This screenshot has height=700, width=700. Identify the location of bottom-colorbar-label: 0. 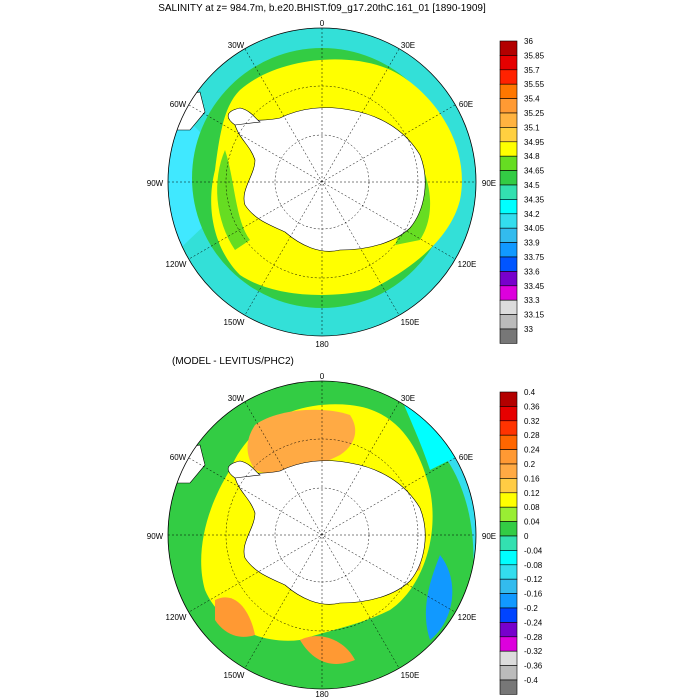
(526, 536).